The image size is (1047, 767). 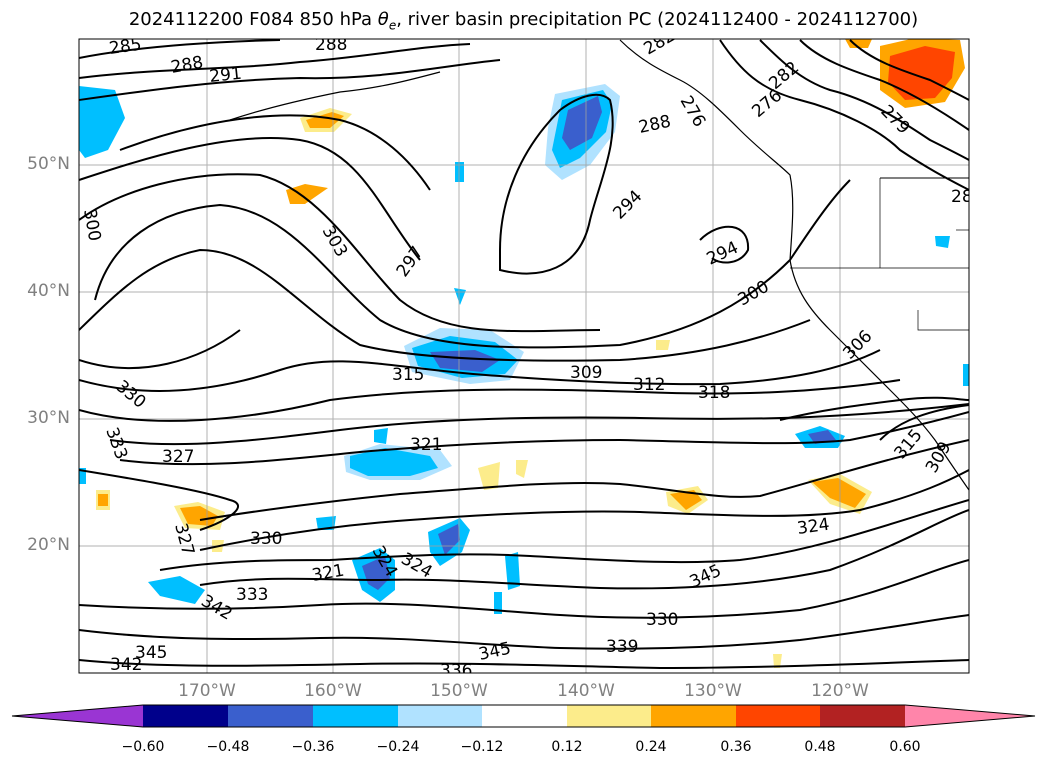 I want to click on colorbar, so click(x=523, y=716).